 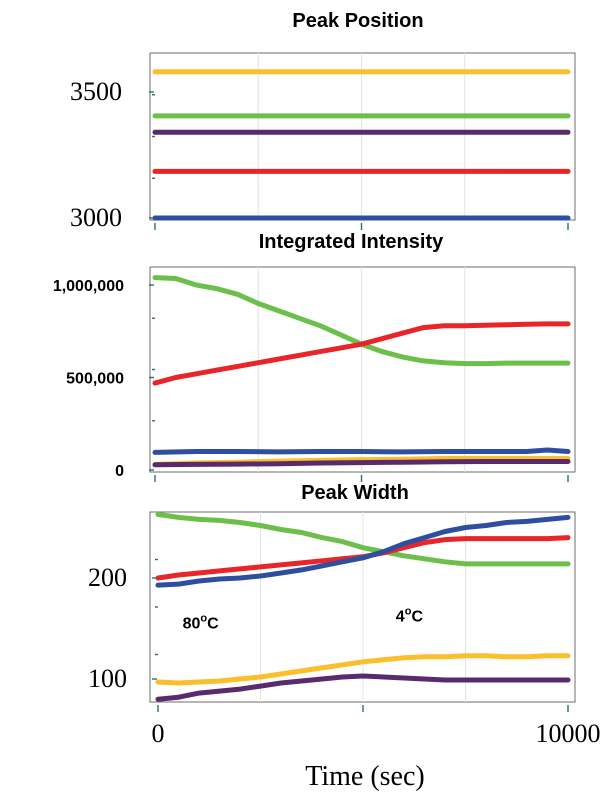 I want to click on series-line-red, so click(x=361, y=353).